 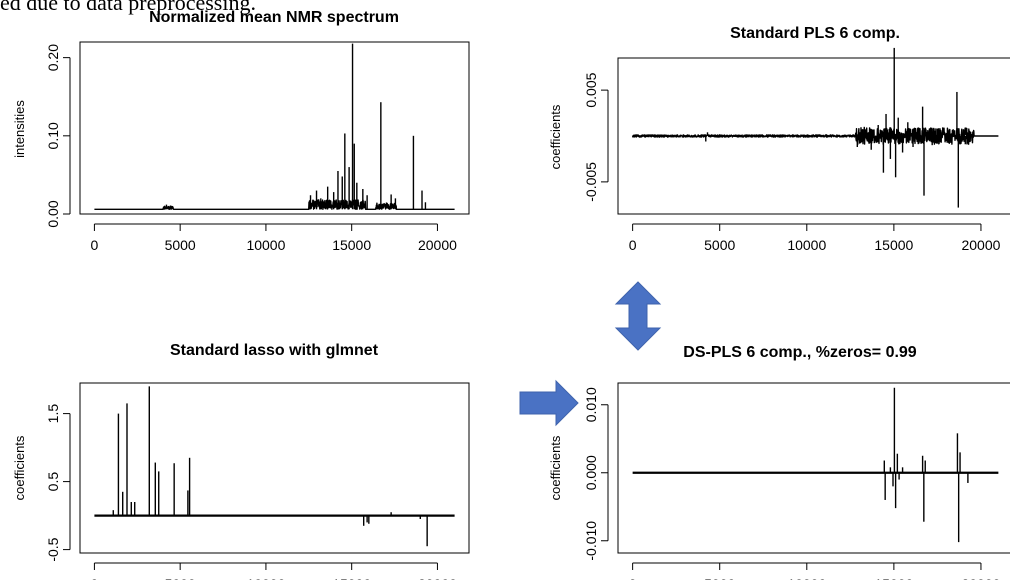 I want to click on panel-dspls-y-tick-label: 0.000, so click(x=591, y=472).